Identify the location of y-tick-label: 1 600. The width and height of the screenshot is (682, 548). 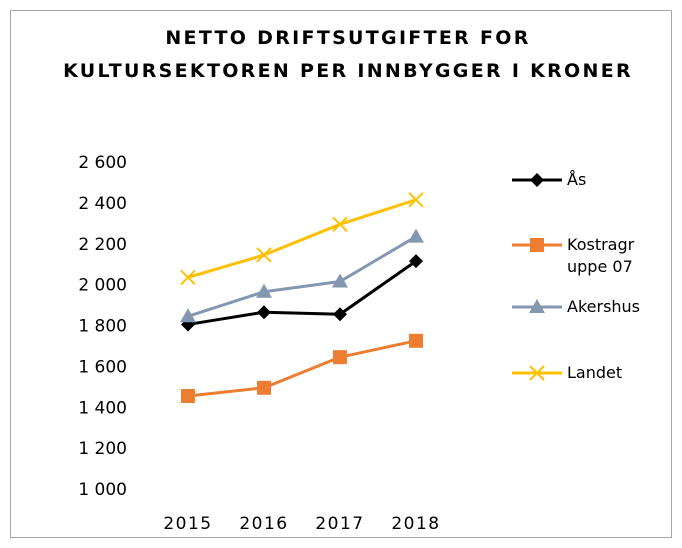
(102, 367).